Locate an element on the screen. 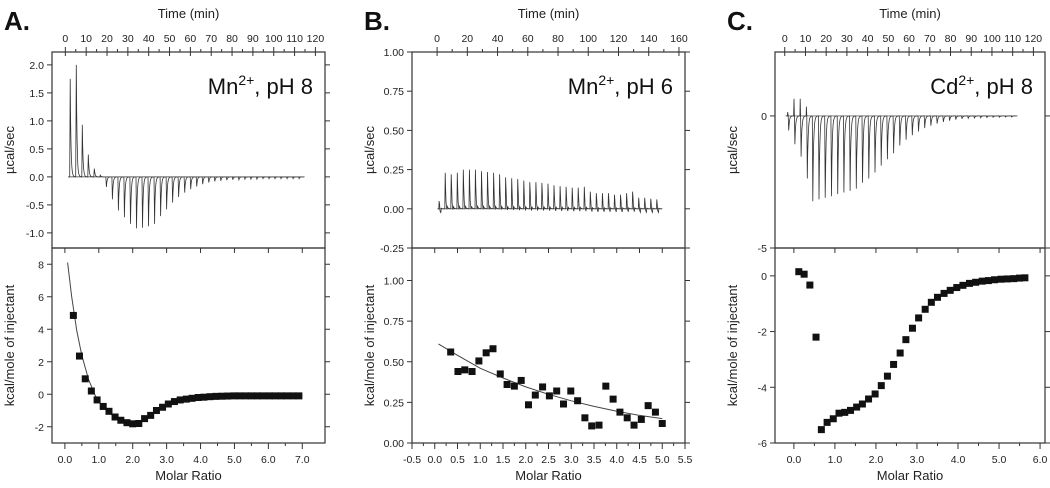  annotation-ion: Cd is located at coordinates (944, 86).